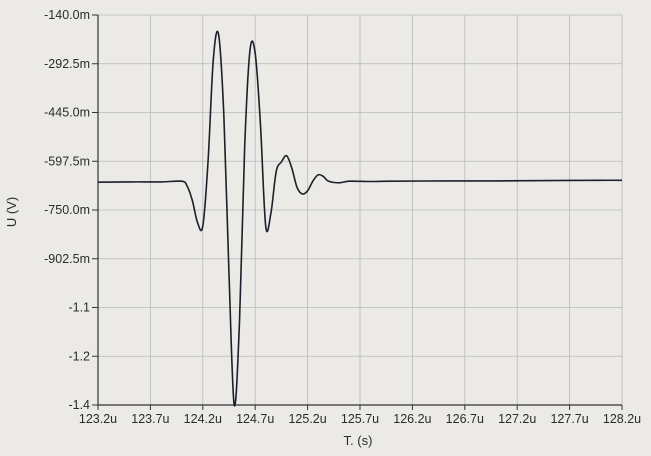 The image size is (651, 456). Describe the element at coordinates (517, 419) in the screenshot. I see `x-tick-label: 127.2u` at that location.